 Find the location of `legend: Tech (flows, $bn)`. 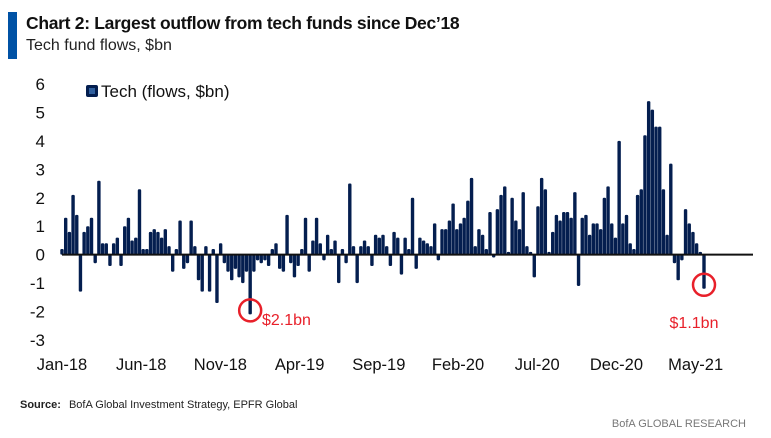

legend: Tech (flows, $bn) is located at coordinates (158, 91).